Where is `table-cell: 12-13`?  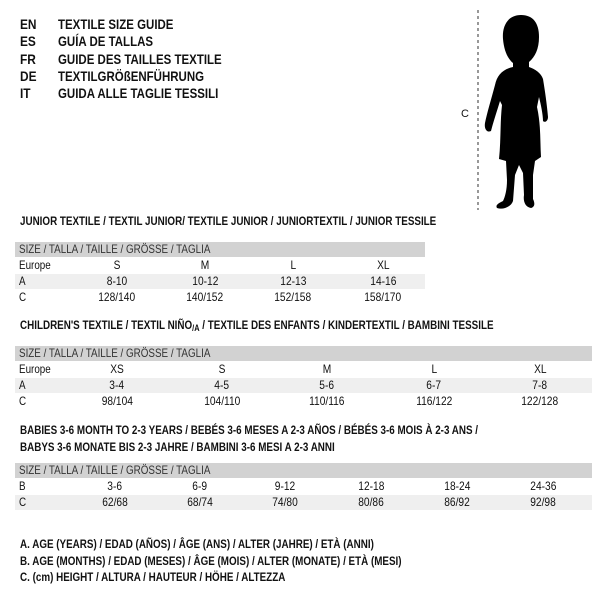 table-cell: 12-13 is located at coordinates (293, 281).